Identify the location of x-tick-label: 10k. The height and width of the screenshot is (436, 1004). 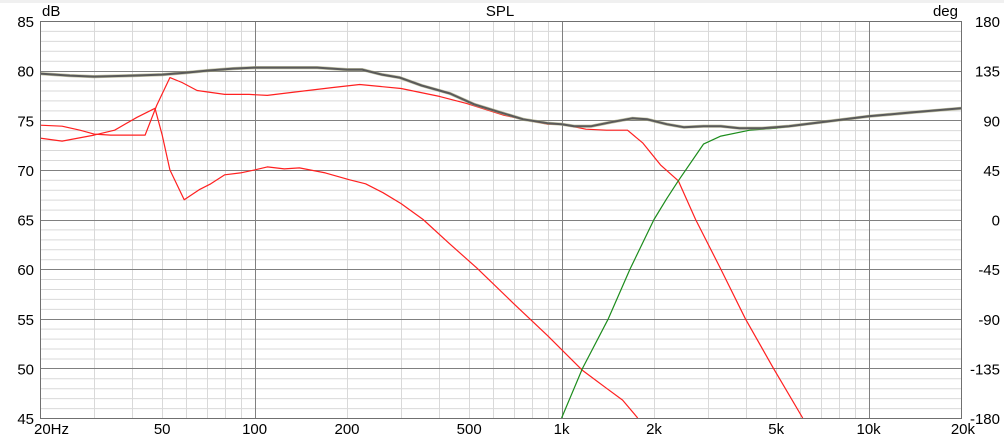
(868, 428).